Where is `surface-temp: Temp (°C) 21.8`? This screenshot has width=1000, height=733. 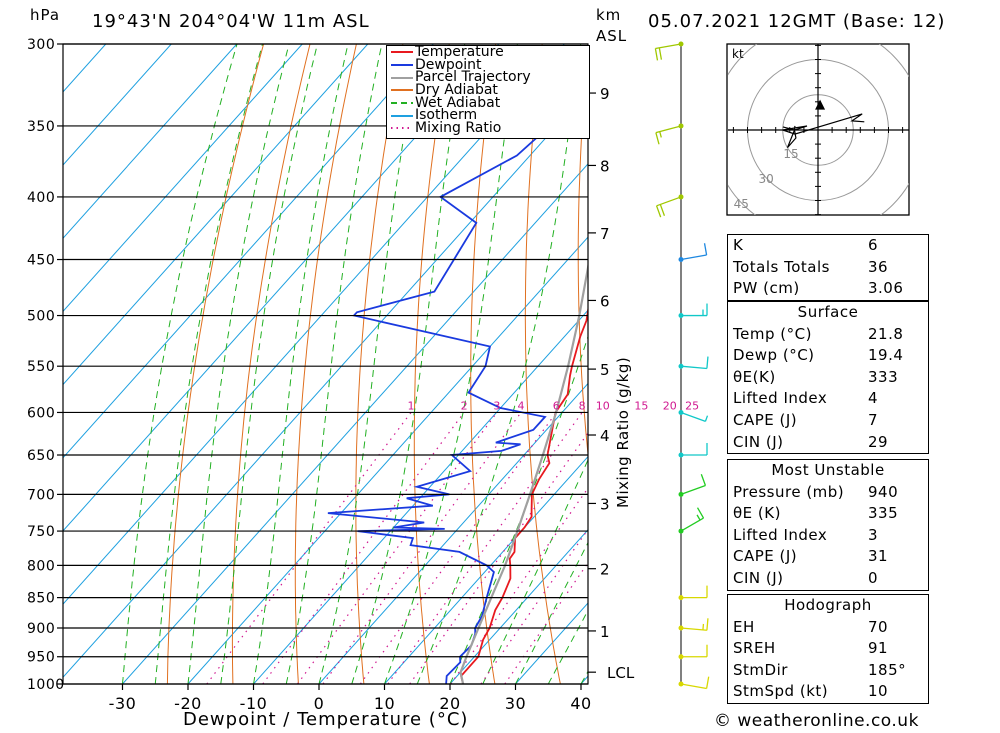 surface-temp: Temp (°C) 21.8 is located at coordinates (818, 333).